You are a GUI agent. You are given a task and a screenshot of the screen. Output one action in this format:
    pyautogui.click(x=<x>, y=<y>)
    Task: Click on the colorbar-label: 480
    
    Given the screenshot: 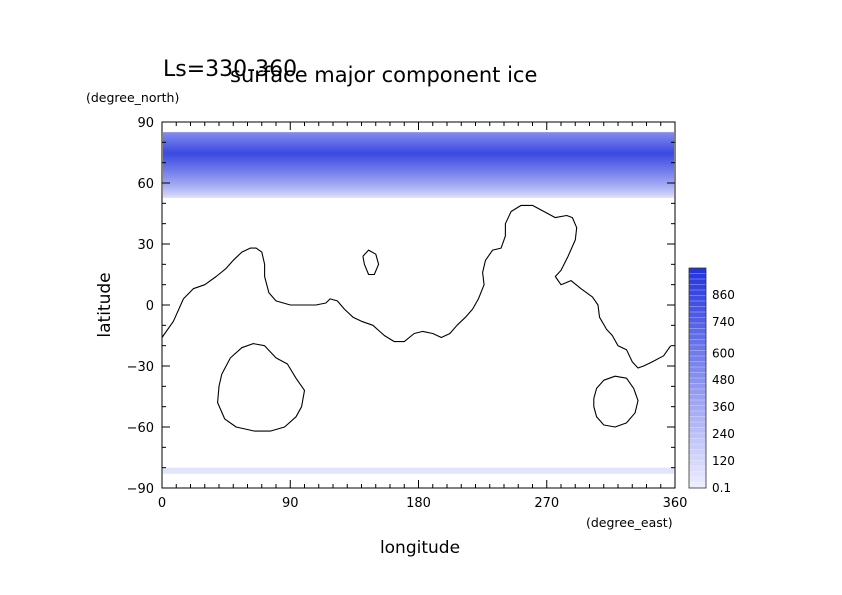 What is the action you would take?
    pyautogui.click(x=723, y=380)
    